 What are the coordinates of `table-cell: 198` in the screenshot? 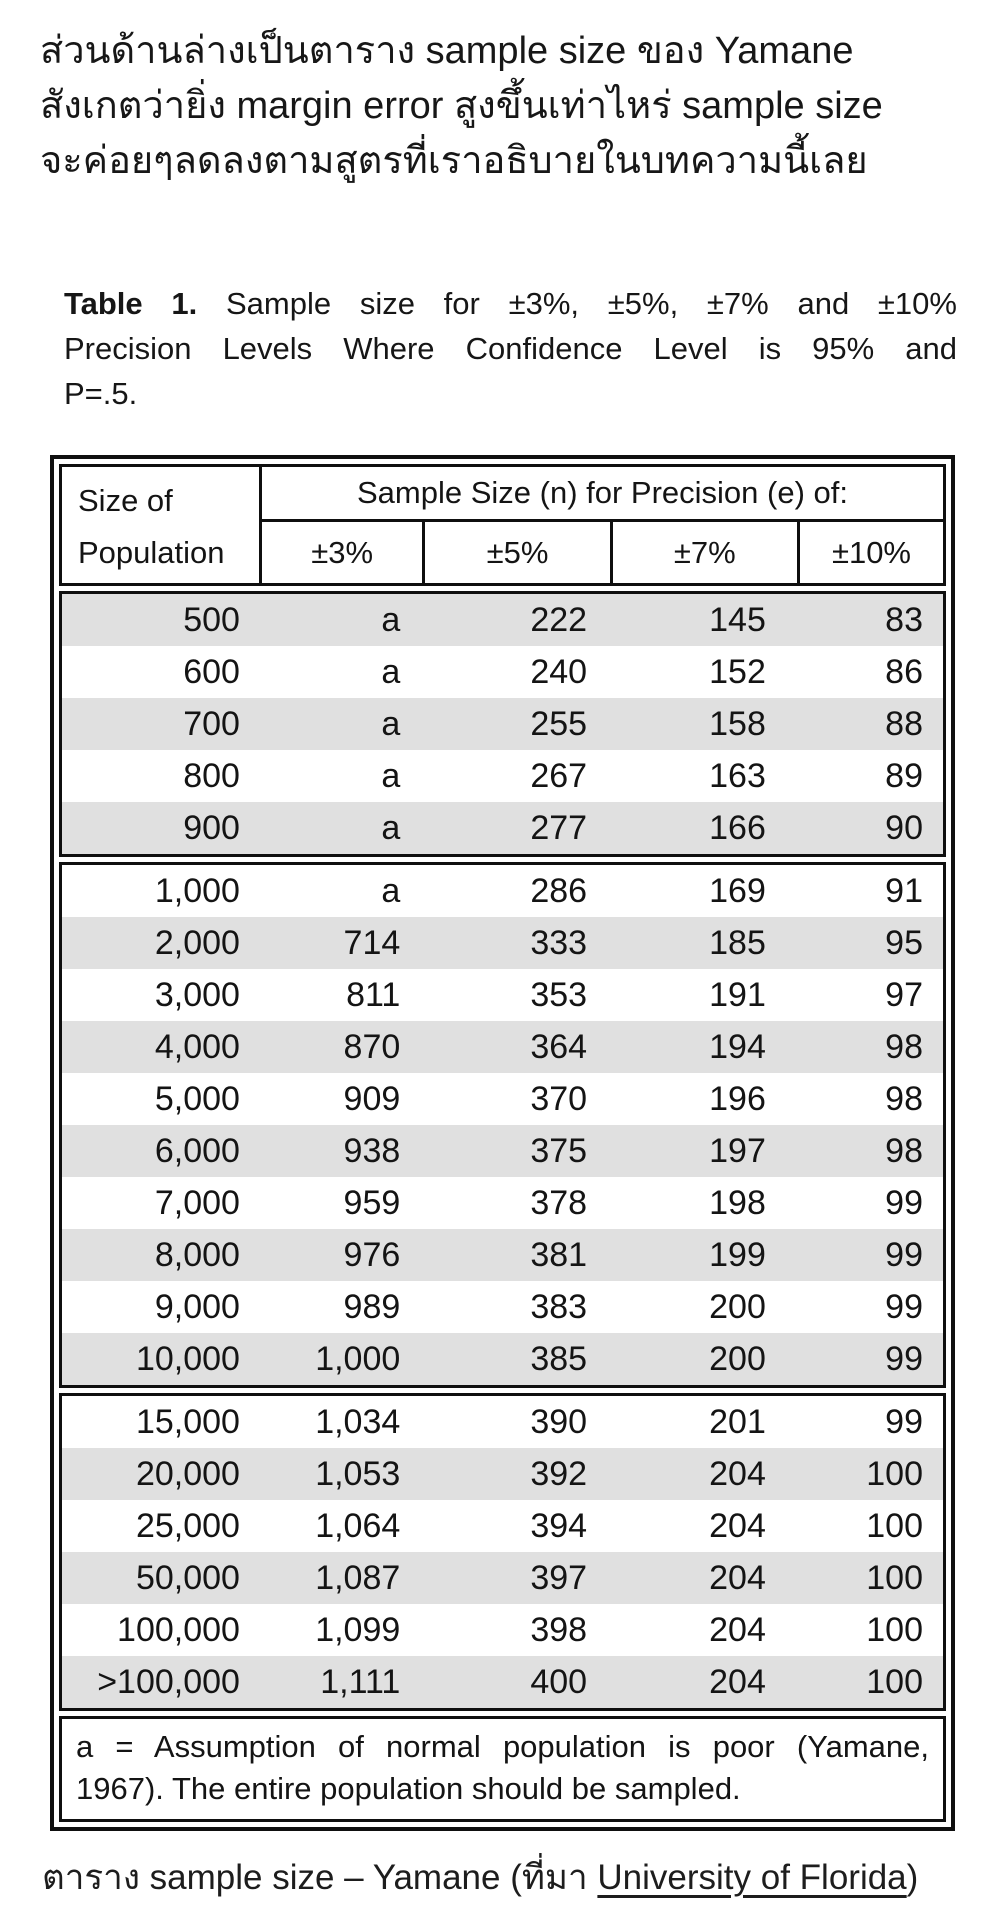 It's located at (737, 1202).